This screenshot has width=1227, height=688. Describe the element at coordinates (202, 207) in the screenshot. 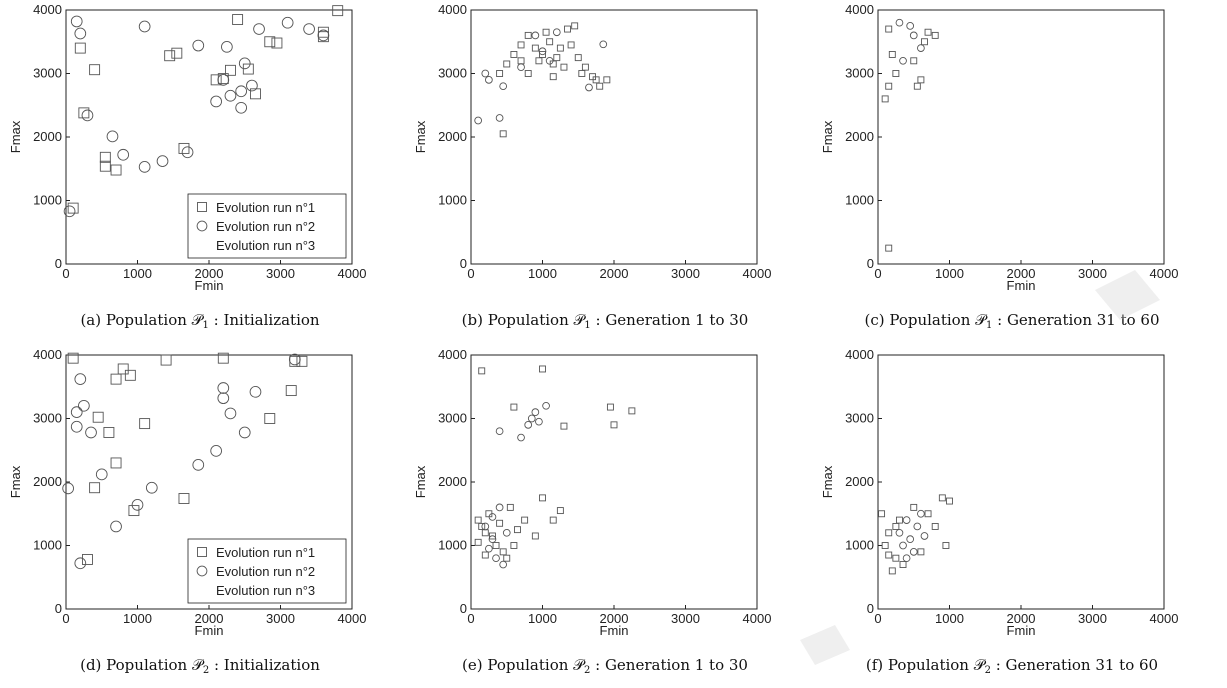

I see `legend-marker-square` at that location.